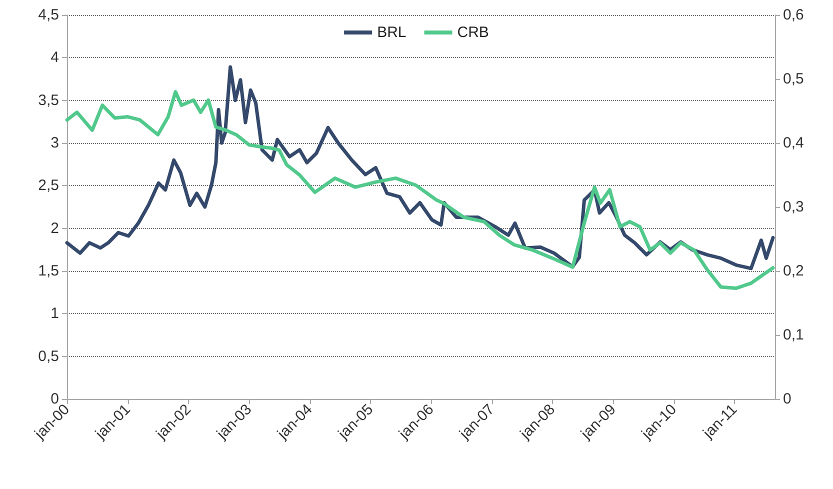 The height and width of the screenshot is (489, 833). What do you see at coordinates (793, 207) in the screenshot?
I see `y2-tick-label: 0,3` at bounding box center [793, 207].